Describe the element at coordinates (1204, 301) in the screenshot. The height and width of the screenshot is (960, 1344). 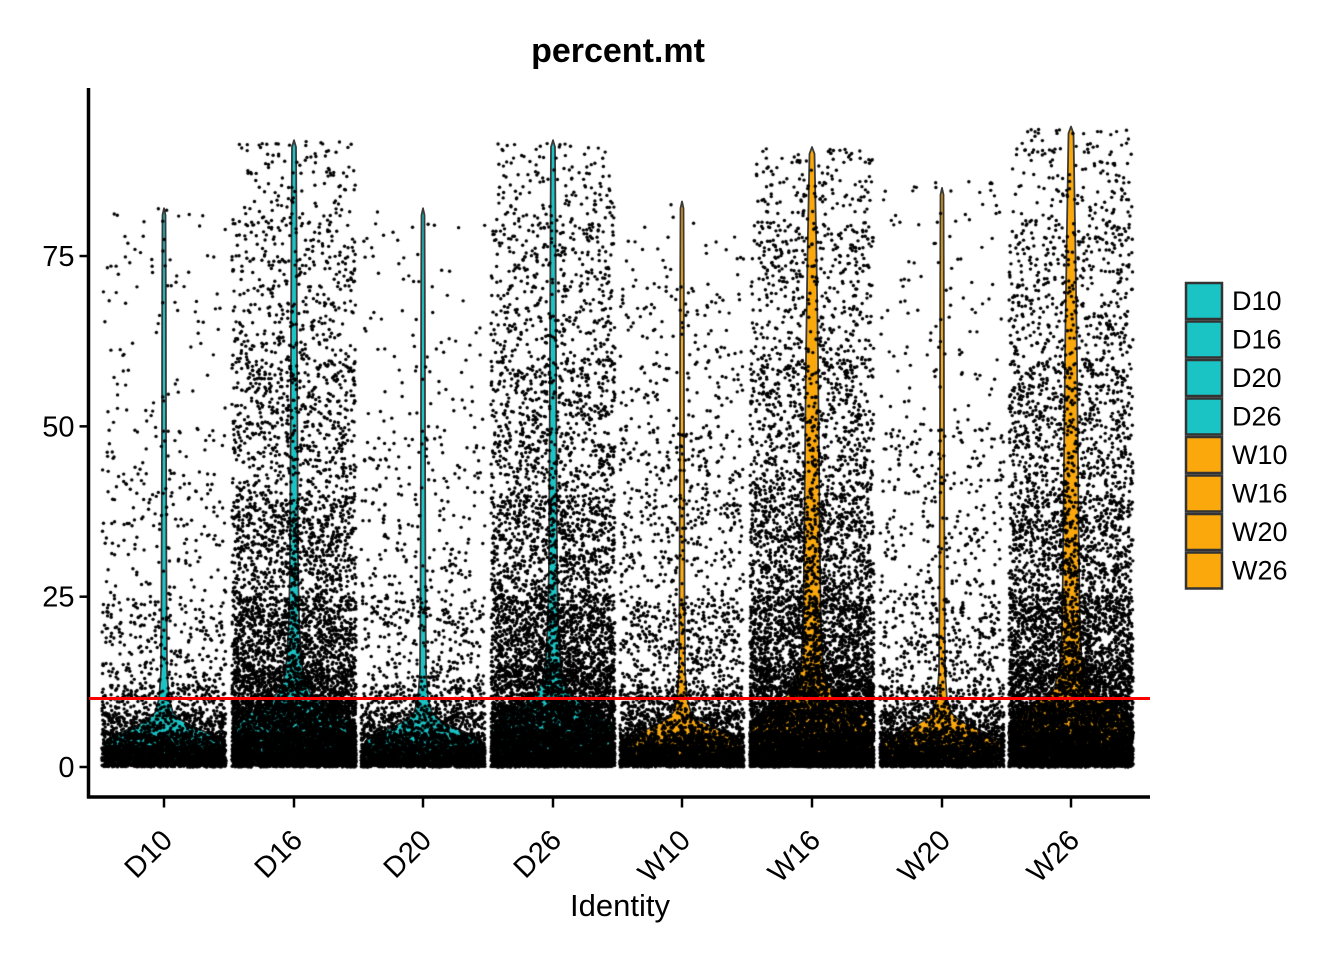
I see `legend-swatch-D10` at that location.